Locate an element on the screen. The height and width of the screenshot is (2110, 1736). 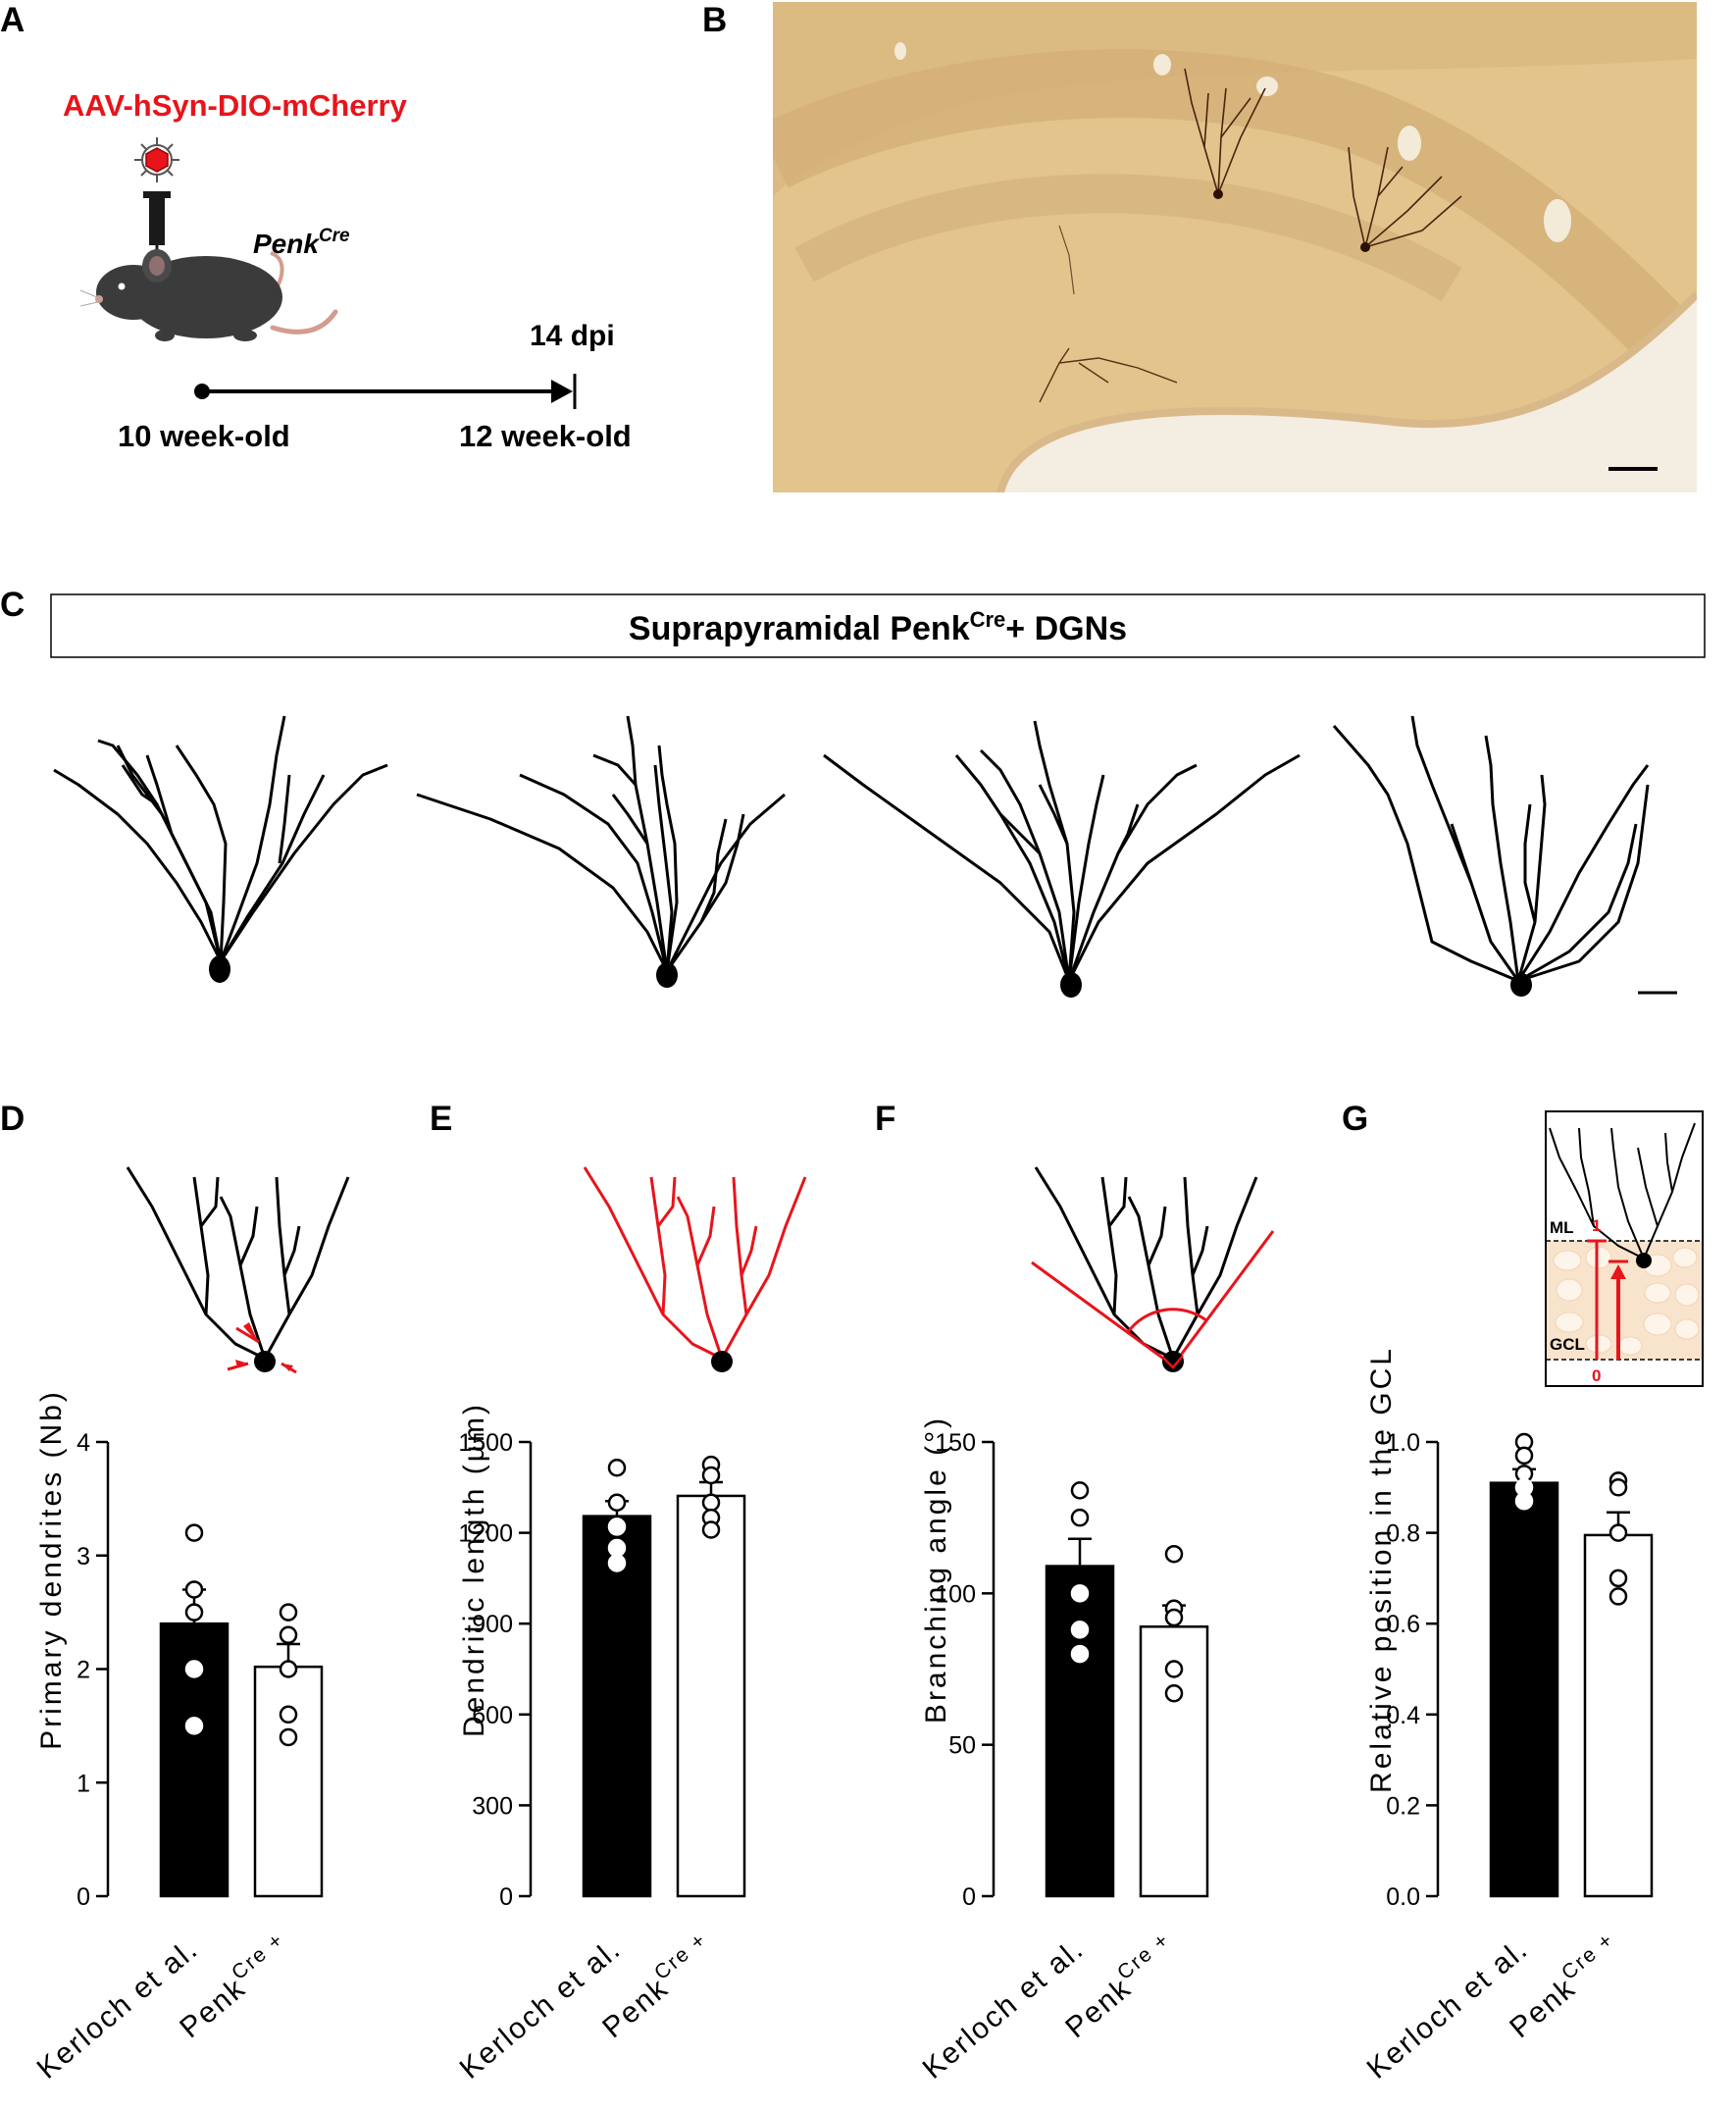
y-tick-label: 3 is located at coordinates (84, 1556).